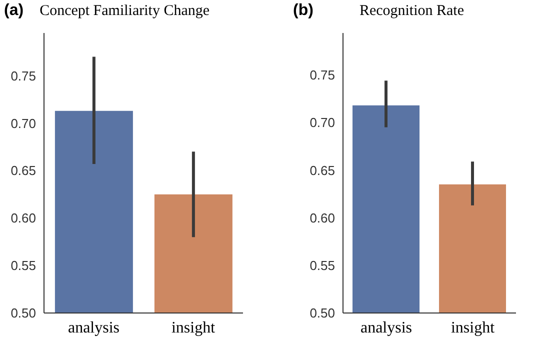 Image resolution: width=546 pixels, height=348 pixels. Describe the element at coordinates (411, 11) in the screenshot. I see `chart-title: Recognition Rate` at that location.